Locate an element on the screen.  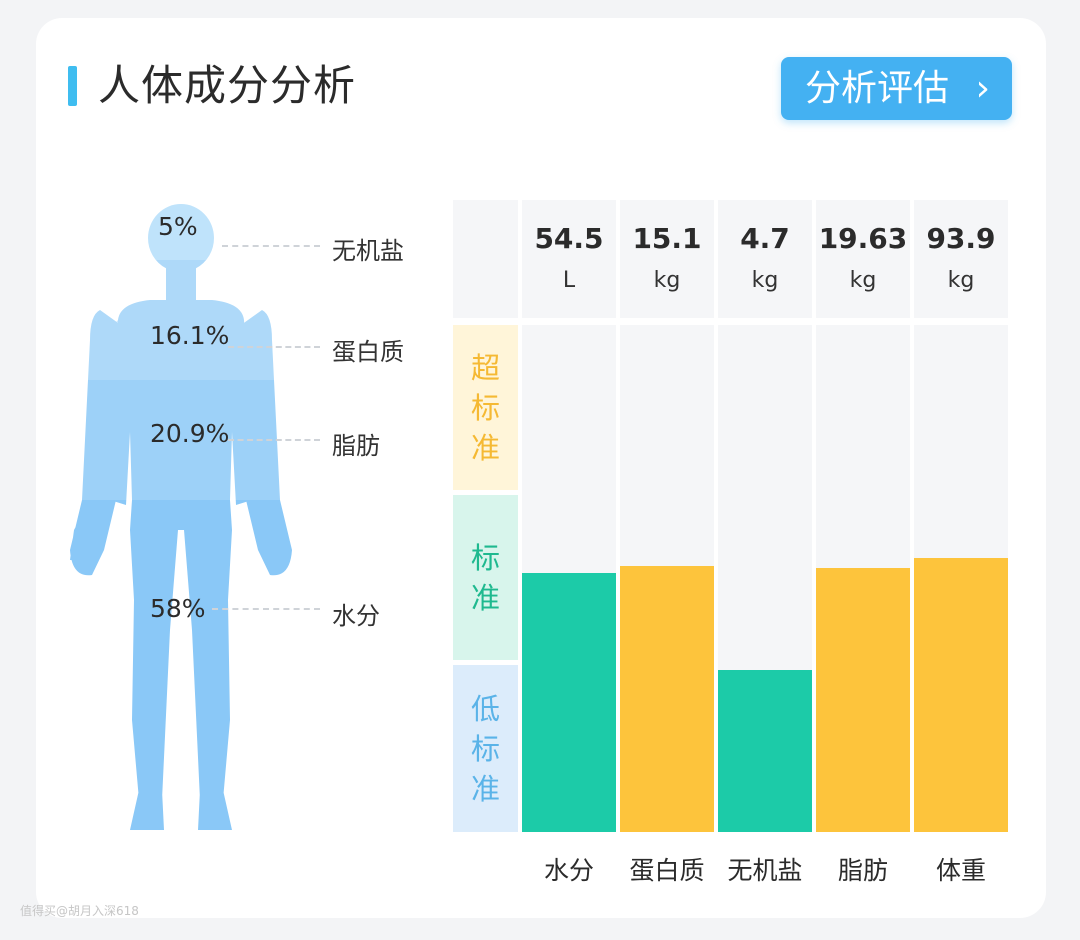
value-label-4: 19.63 is located at coordinates (863, 238).